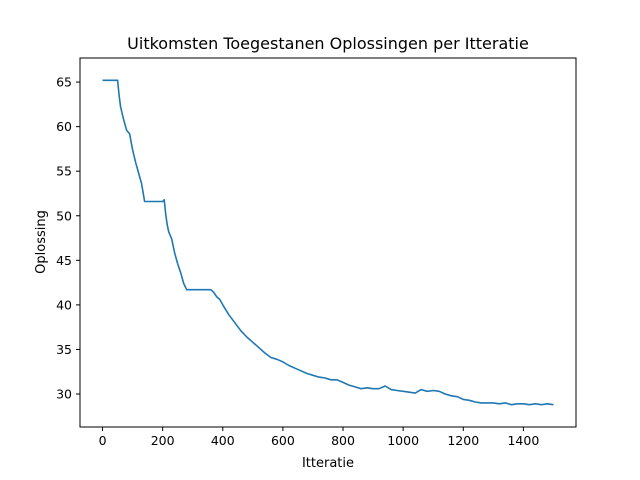 This screenshot has width=640, height=480. What do you see at coordinates (64, 171) in the screenshot?
I see `y-tick-label: 55` at bounding box center [64, 171].